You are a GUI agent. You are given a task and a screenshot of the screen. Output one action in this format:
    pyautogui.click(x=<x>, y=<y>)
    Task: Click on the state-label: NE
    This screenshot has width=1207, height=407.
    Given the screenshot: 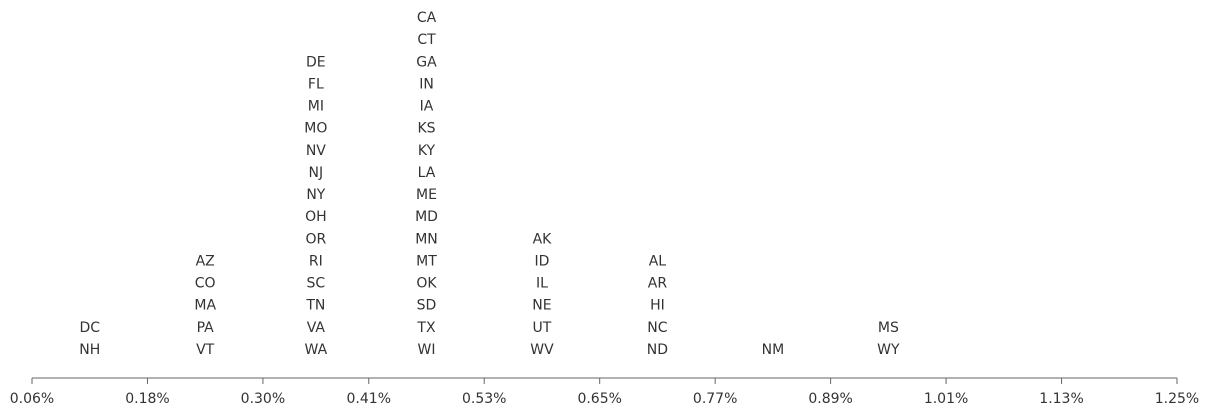 What is the action you would take?
    pyautogui.click(x=541, y=306)
    